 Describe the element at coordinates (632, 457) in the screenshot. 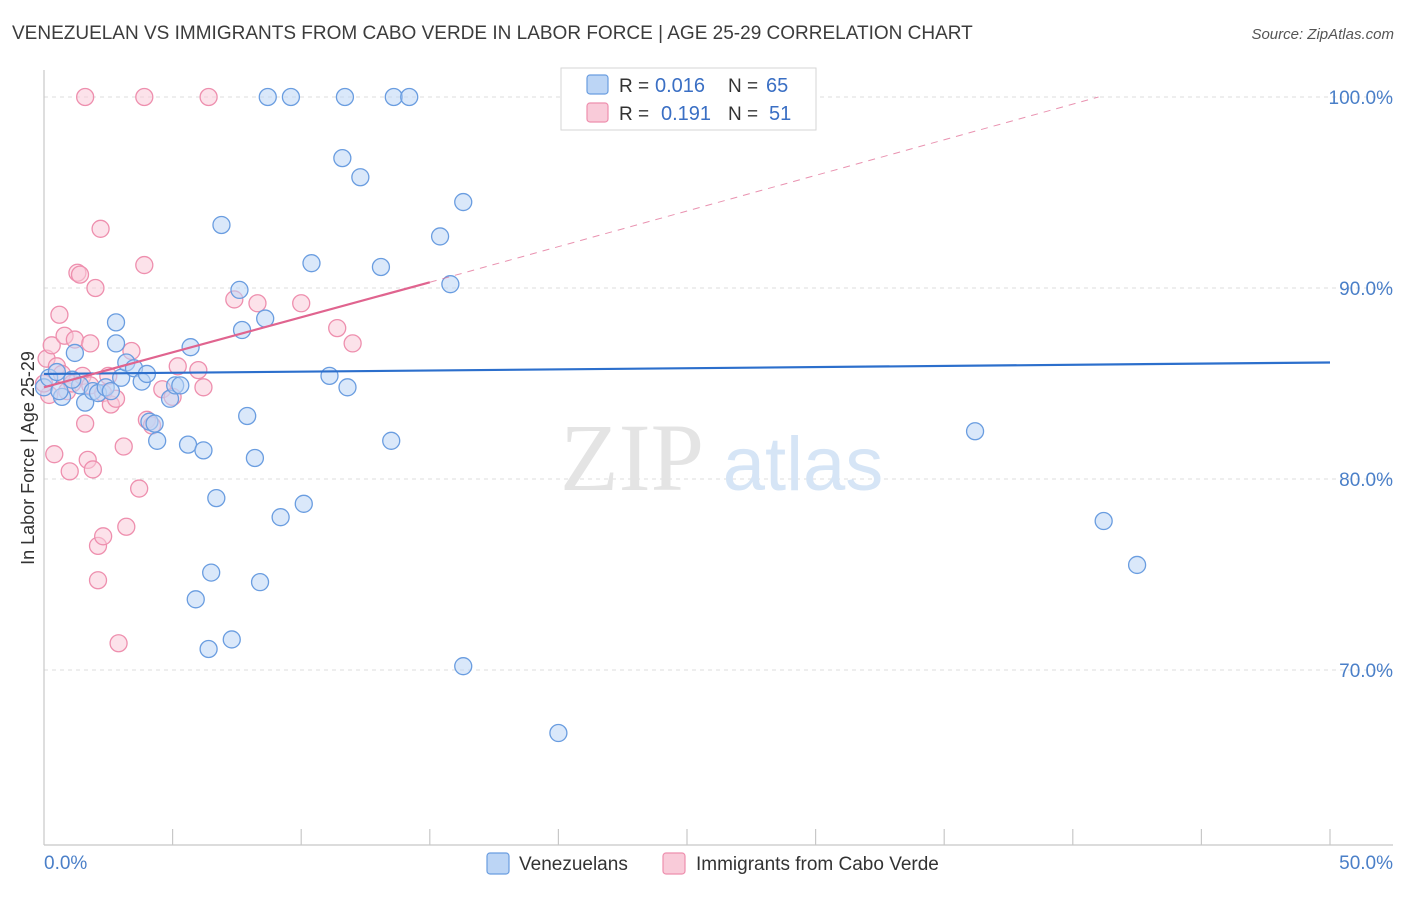

I see `watermark-zip: ZIP` at that location.